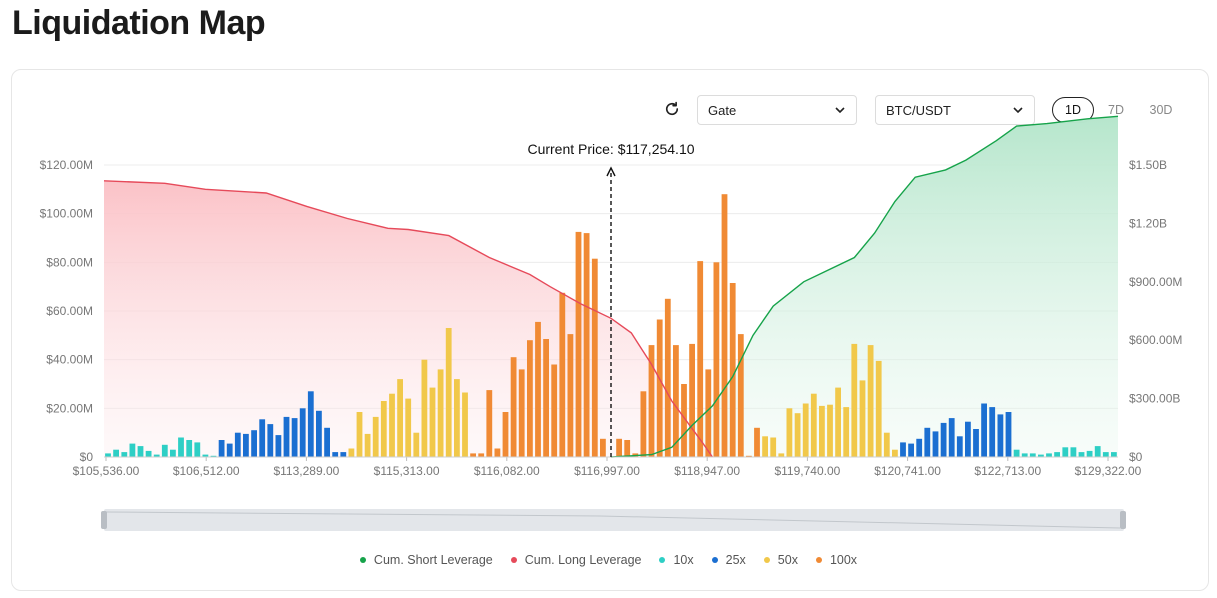 This screenshot has height=598, width=1217. I want to click on legend-item-10x: 10x, so click(676, 560).